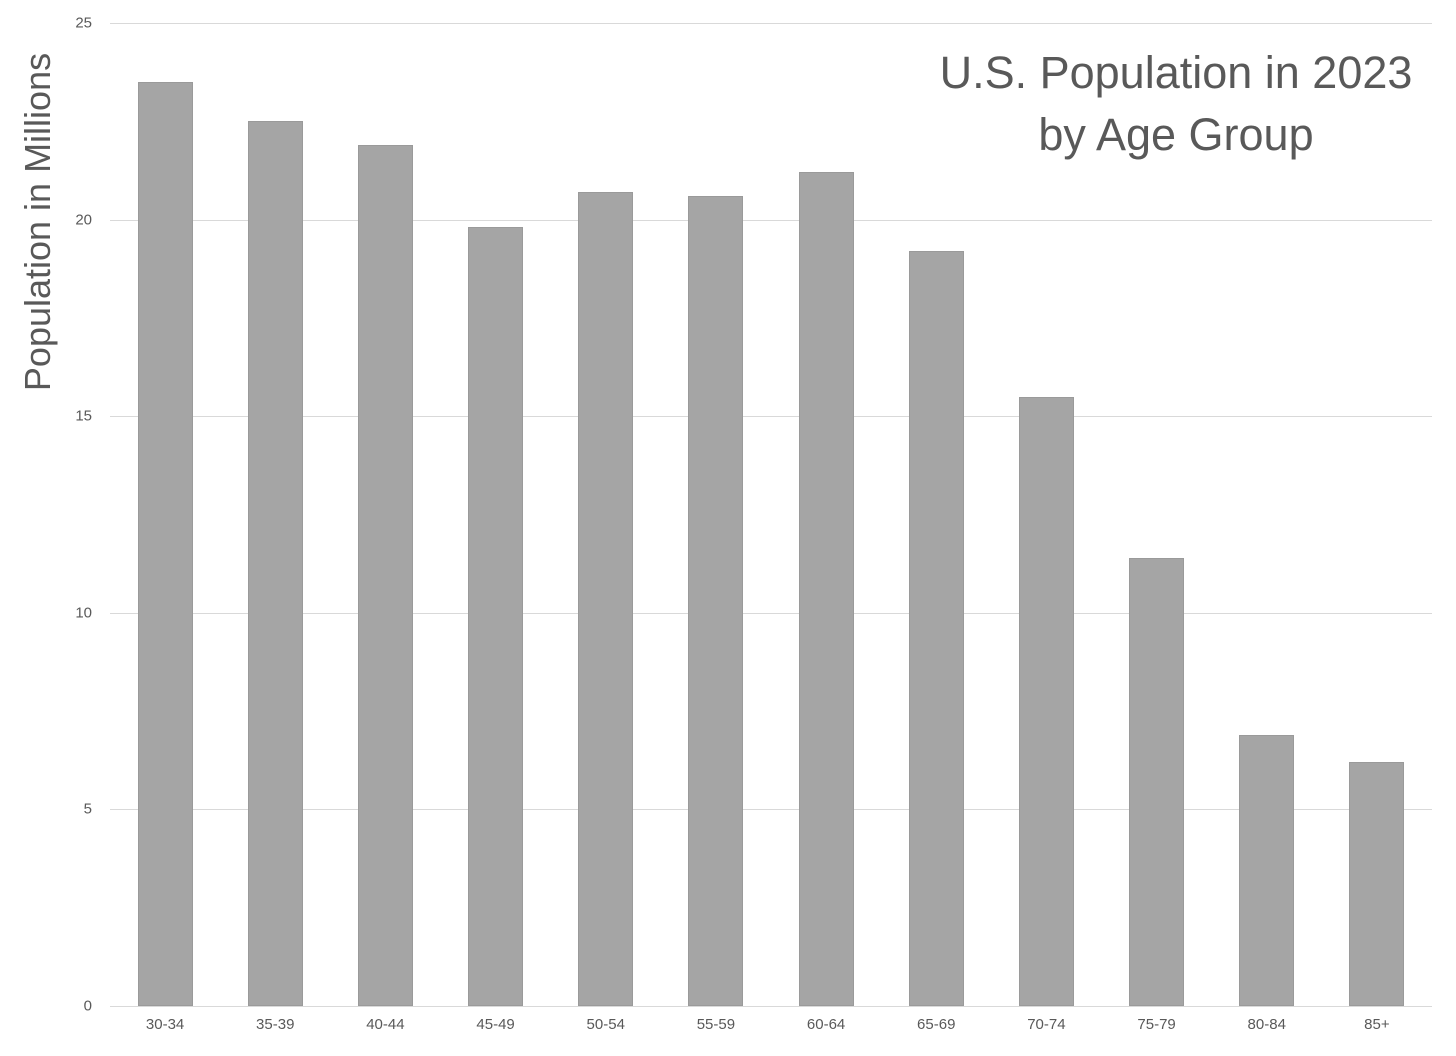 This screenshot has width=1456, height=1056. I want to click on x-tick-label: 40-44, so click(385, 1024).